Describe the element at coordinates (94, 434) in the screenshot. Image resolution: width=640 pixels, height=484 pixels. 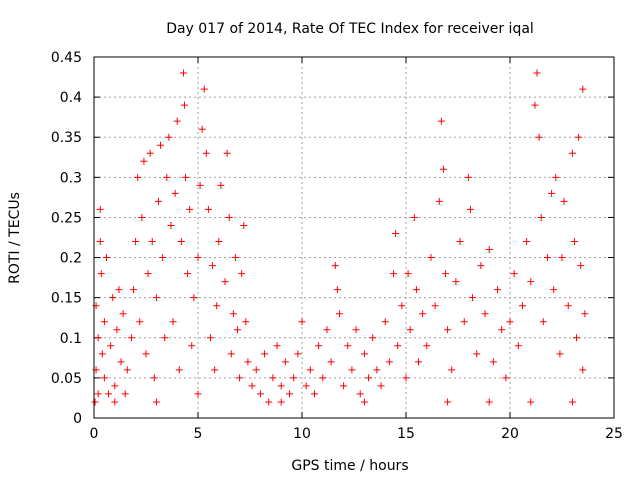
I see `x-tick-label: 0` at that location.